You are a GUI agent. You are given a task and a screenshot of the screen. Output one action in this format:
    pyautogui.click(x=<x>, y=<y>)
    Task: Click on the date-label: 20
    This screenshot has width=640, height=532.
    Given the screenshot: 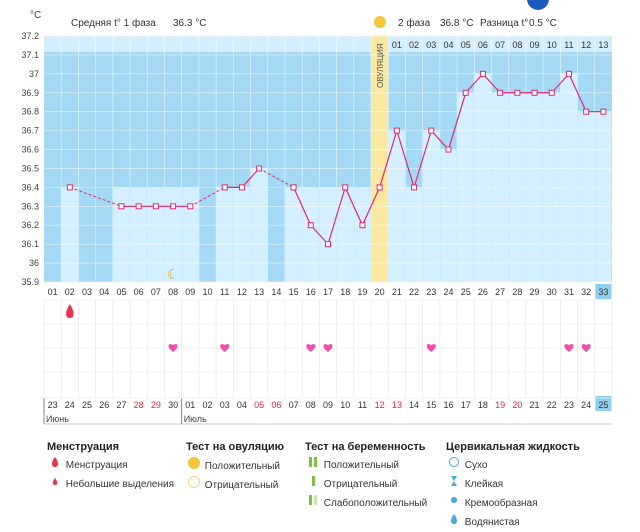 What is the action you would take?
    pyautogui.click(x=517, y=405)
    